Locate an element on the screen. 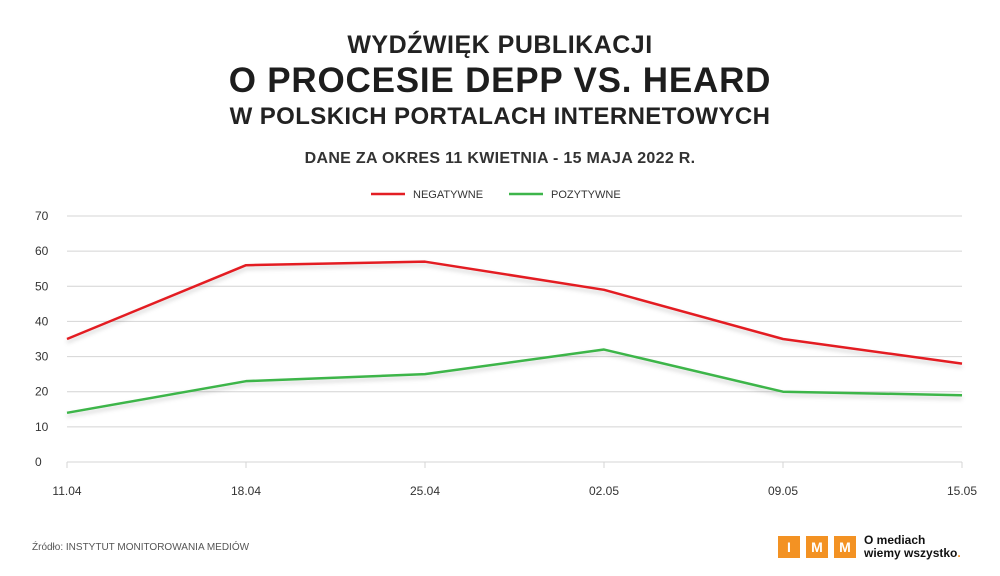 The image size is (1000, 576). title-line-2: O PROCESIE DEPP VS. HEARD is located at coordinates (500, 80).